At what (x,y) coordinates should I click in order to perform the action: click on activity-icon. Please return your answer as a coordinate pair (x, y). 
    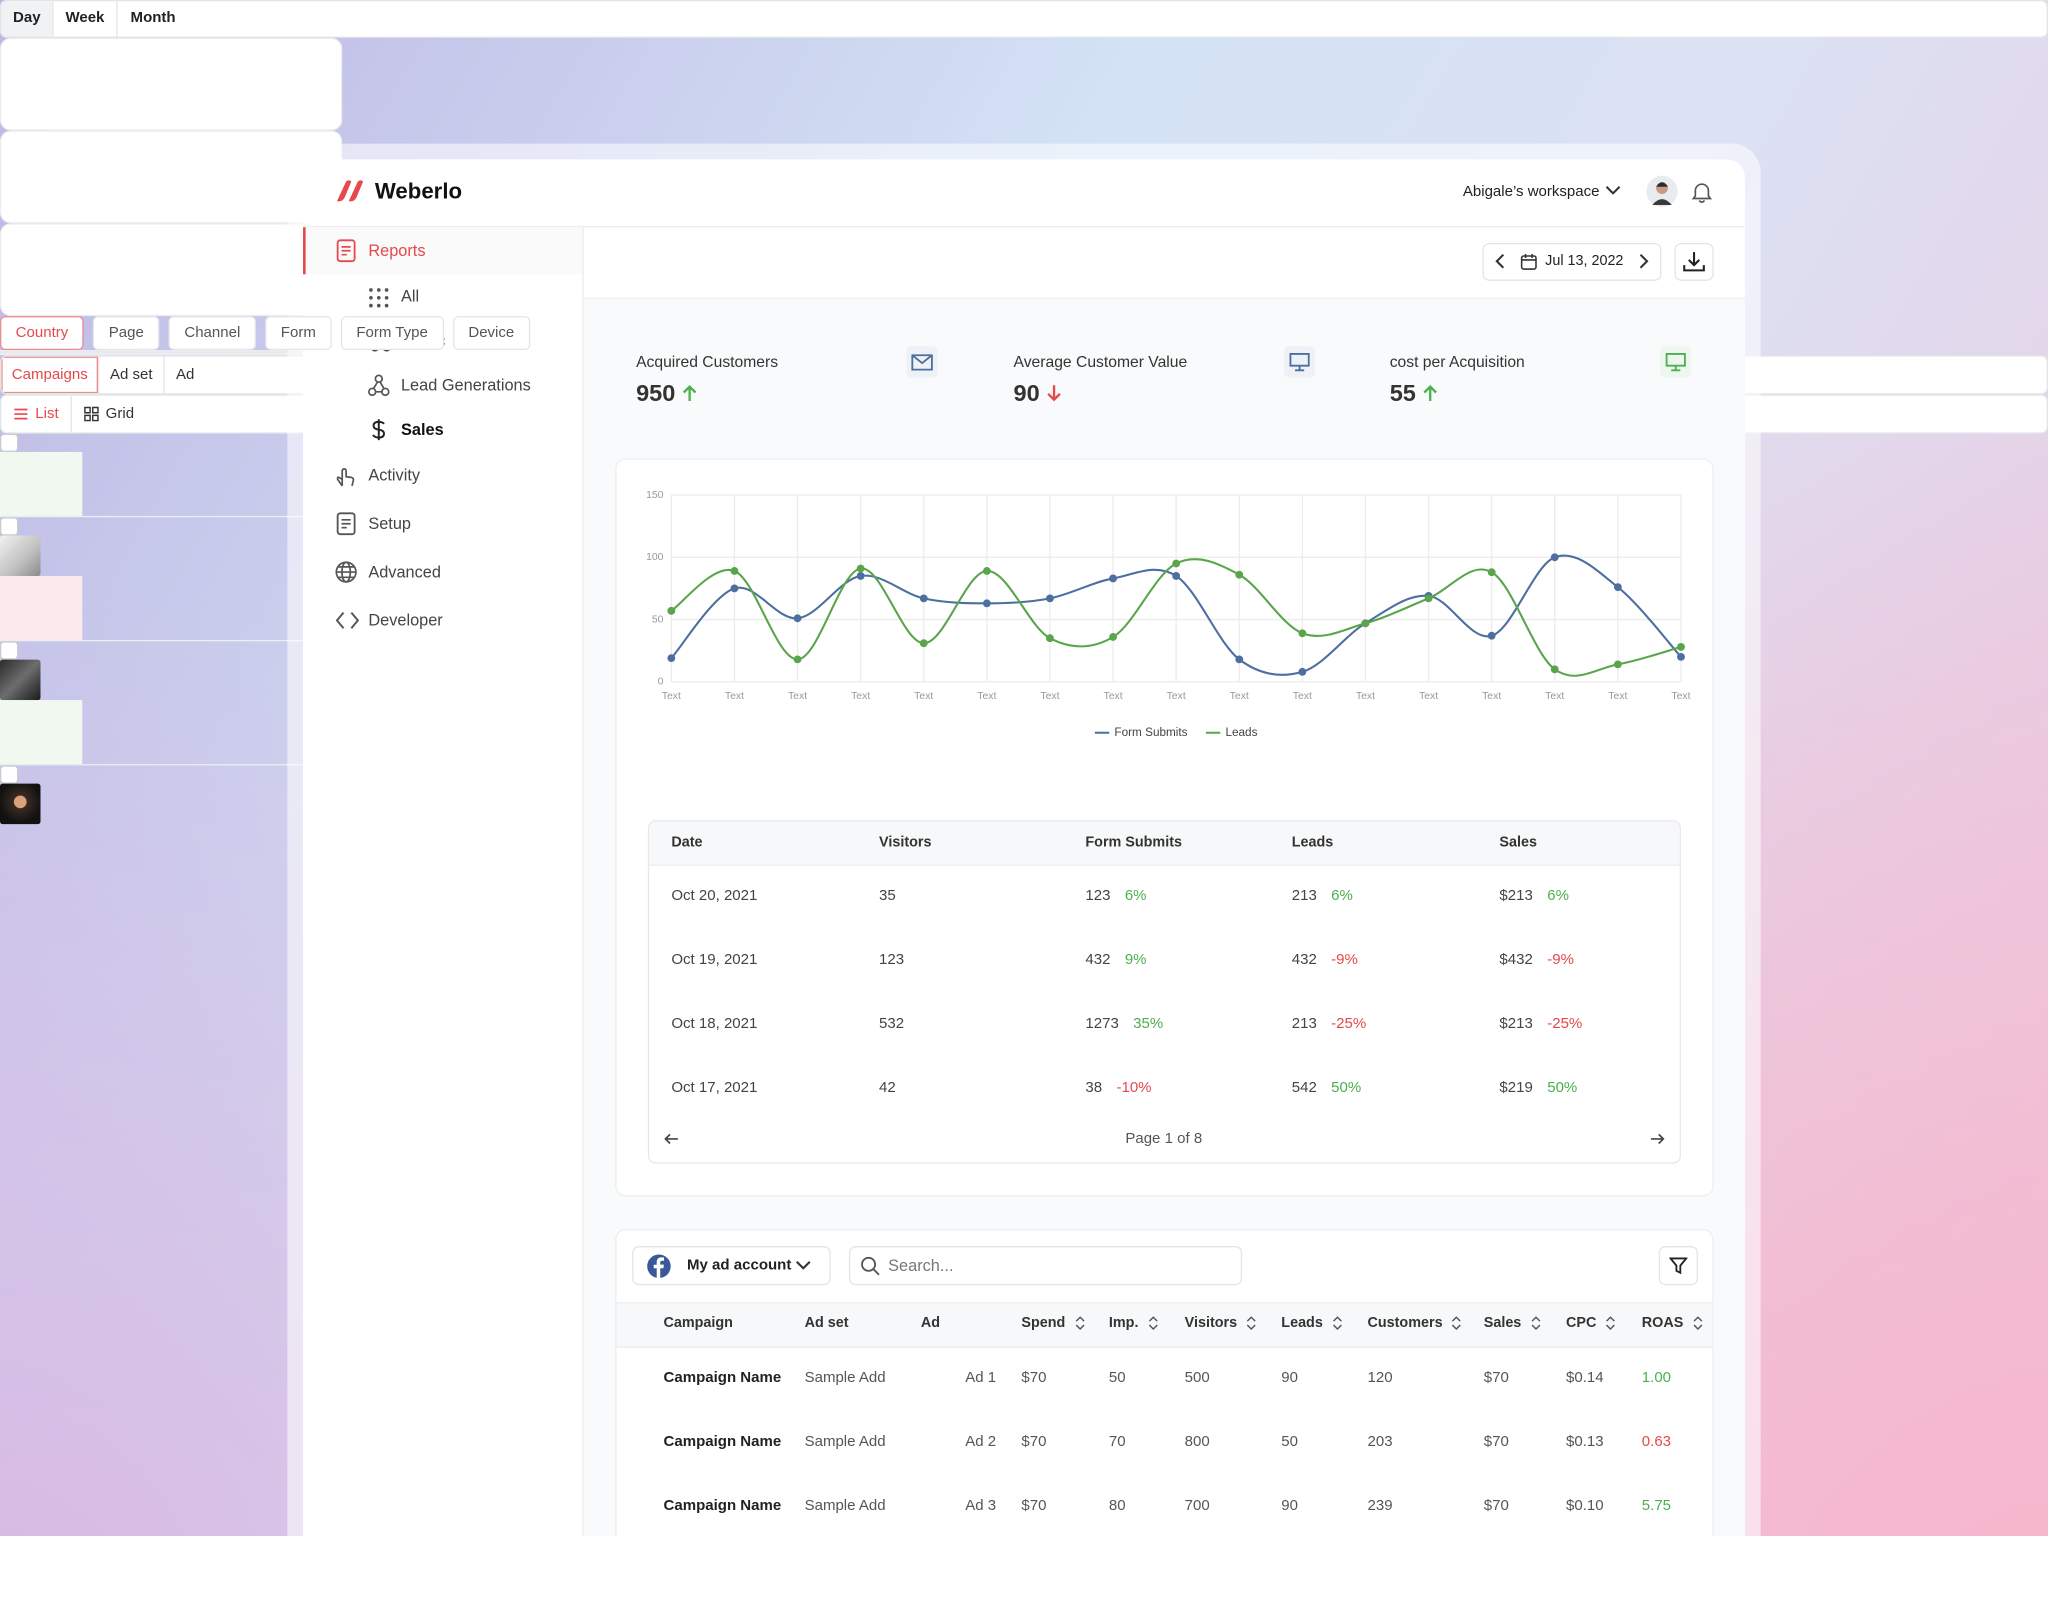
    Looking at the image, I should click on (345, 477).